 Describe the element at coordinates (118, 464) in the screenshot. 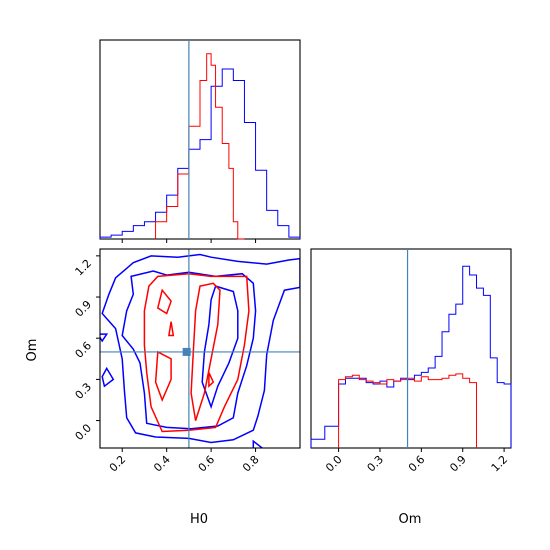

I see `contour-xtick-label-0: 0.2` at that location.